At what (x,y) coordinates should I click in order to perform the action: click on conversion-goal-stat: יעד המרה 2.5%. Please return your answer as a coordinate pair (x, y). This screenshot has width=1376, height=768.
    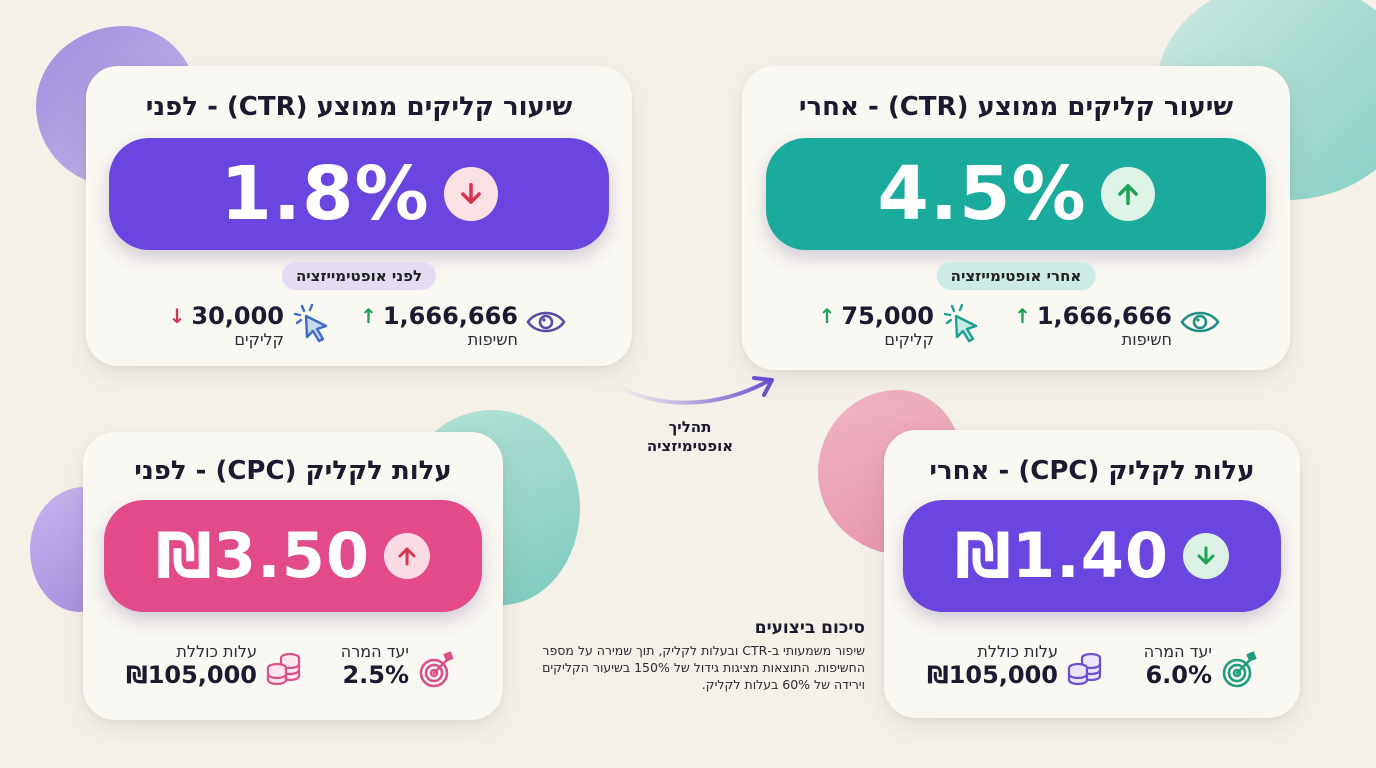
    Looking at the image, I should click on (399, 668).